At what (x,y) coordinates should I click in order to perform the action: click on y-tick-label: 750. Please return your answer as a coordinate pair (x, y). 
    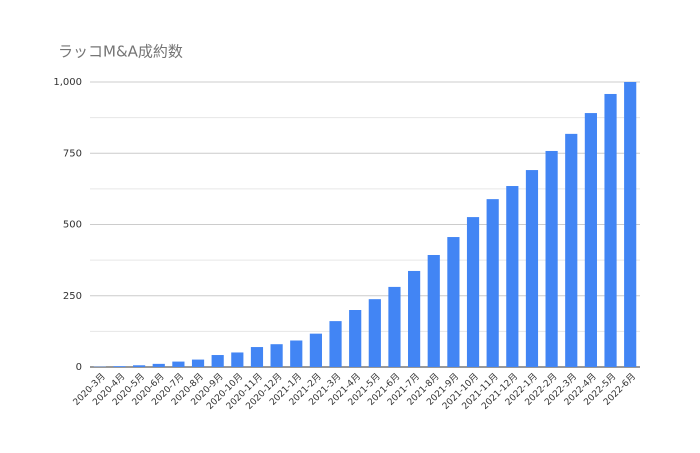
    Looking at the image, I should click on (72, 153).